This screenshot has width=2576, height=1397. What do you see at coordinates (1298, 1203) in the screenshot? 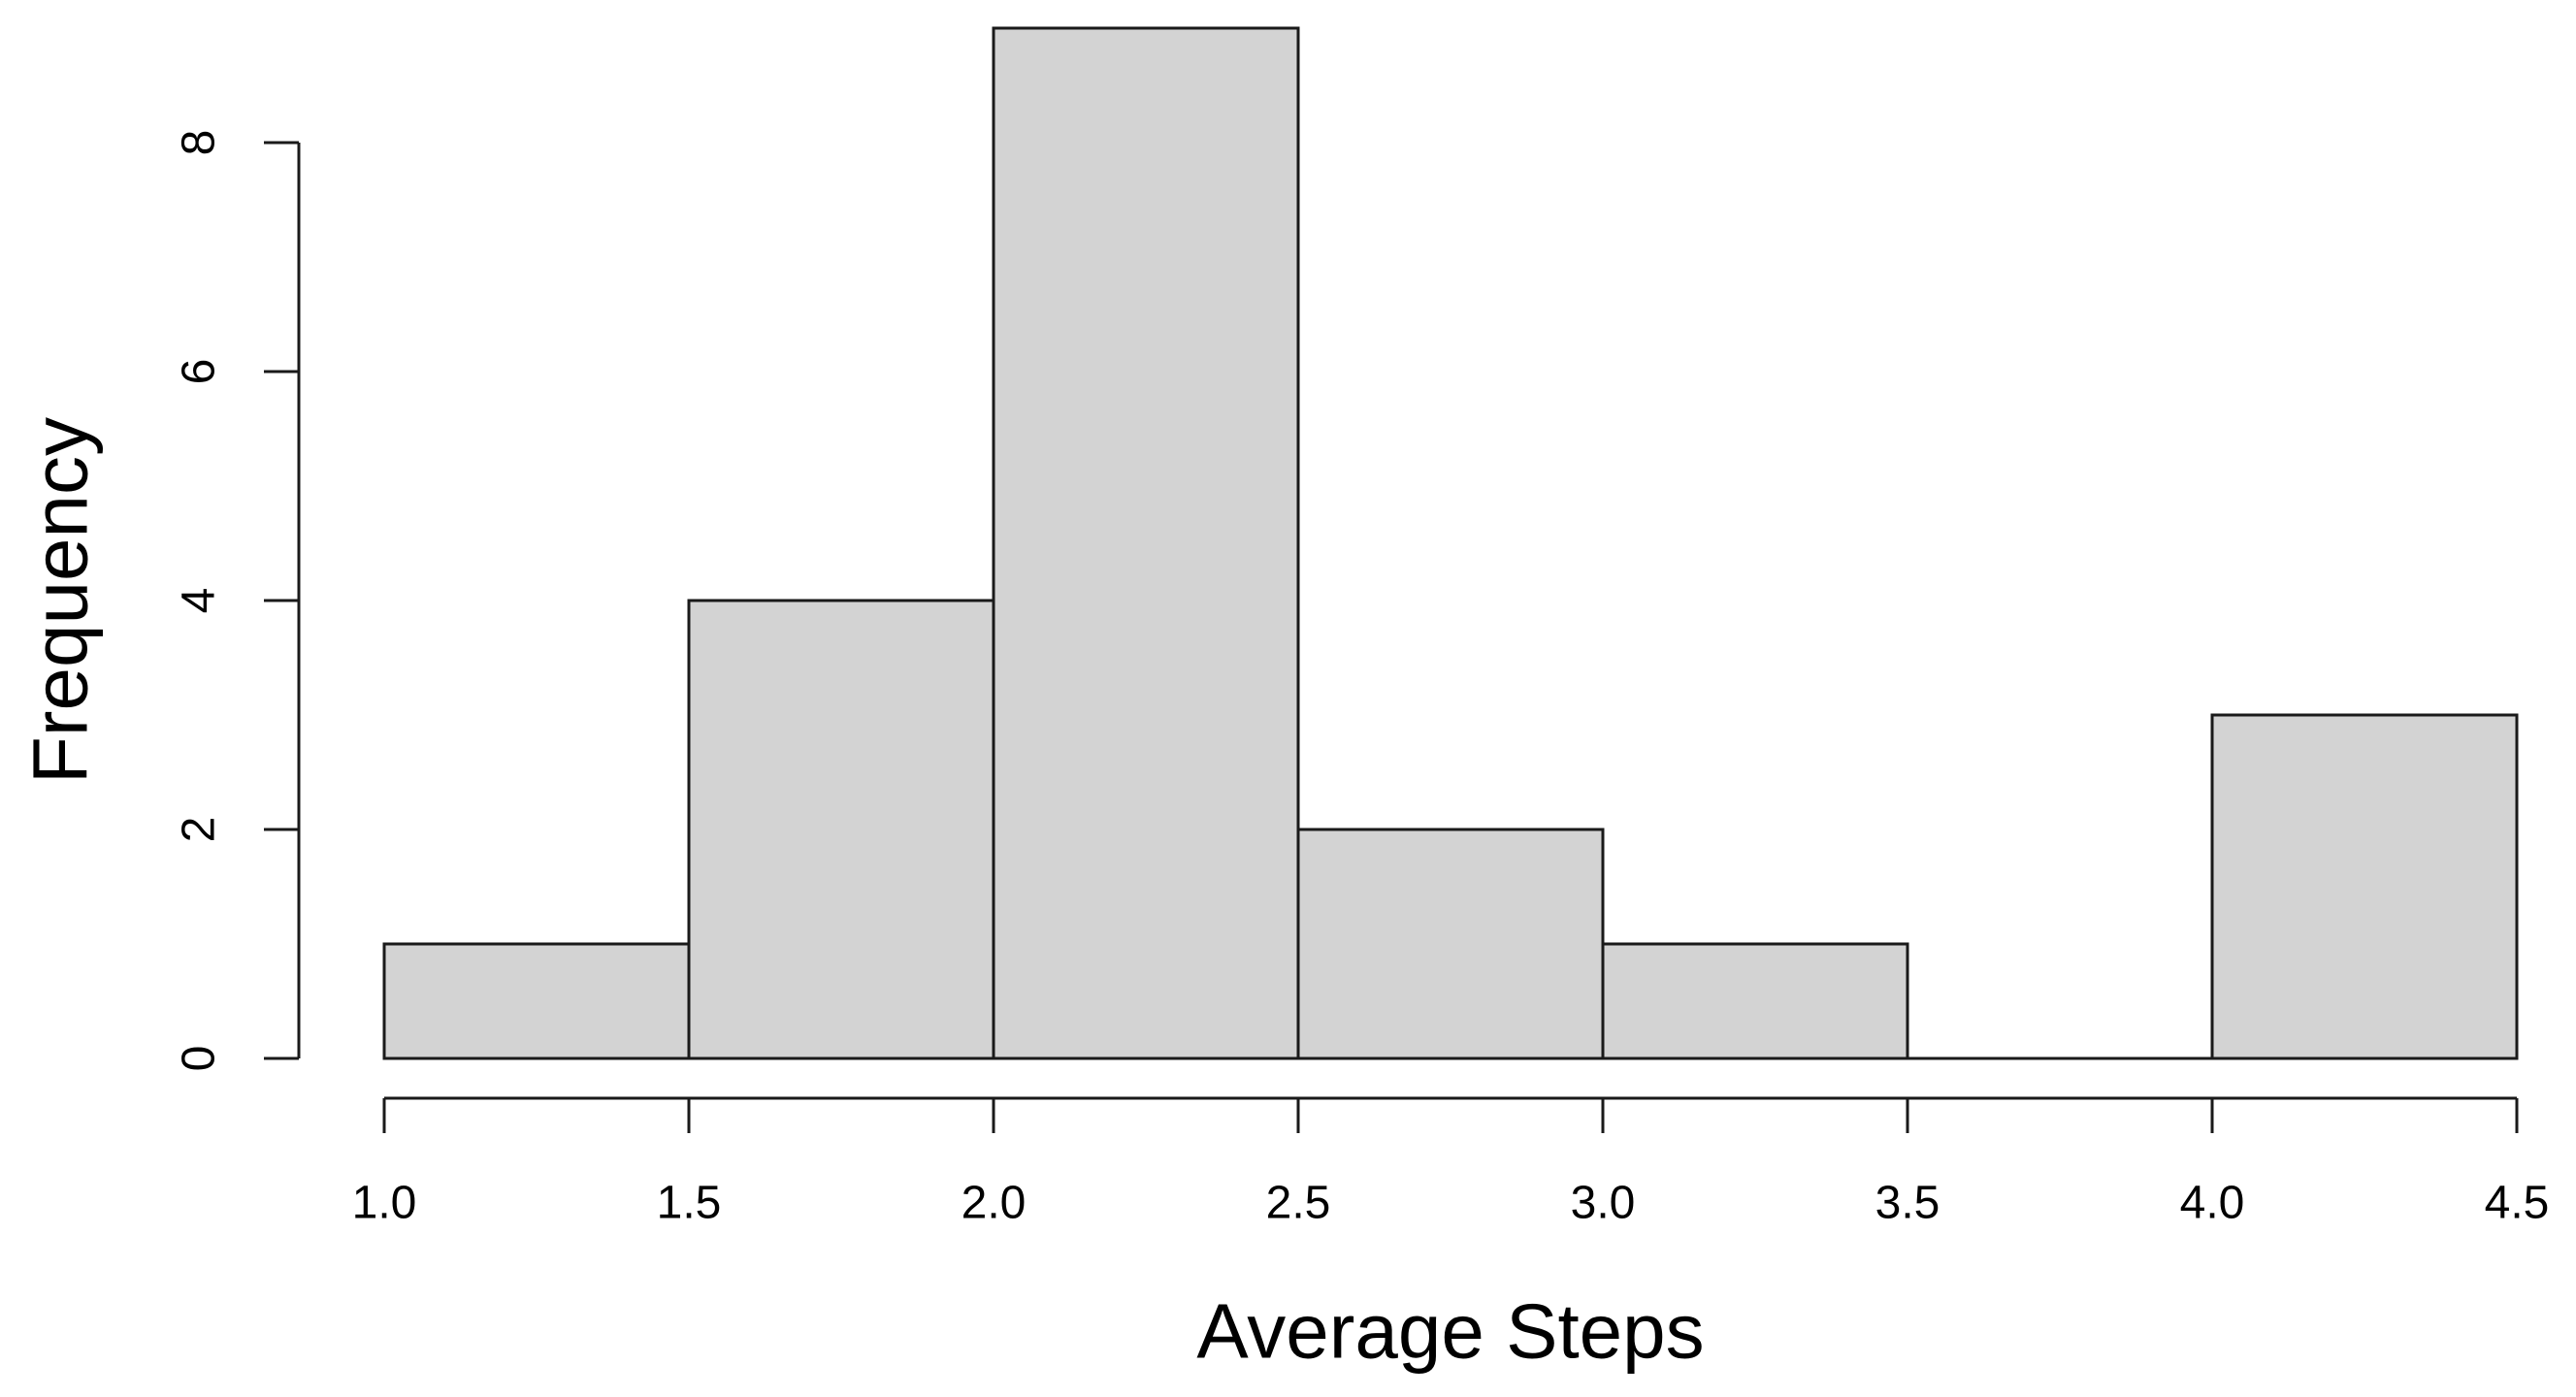
I see `x-axis-tick-label: 2.5` at bounding box center [1298, 1203].